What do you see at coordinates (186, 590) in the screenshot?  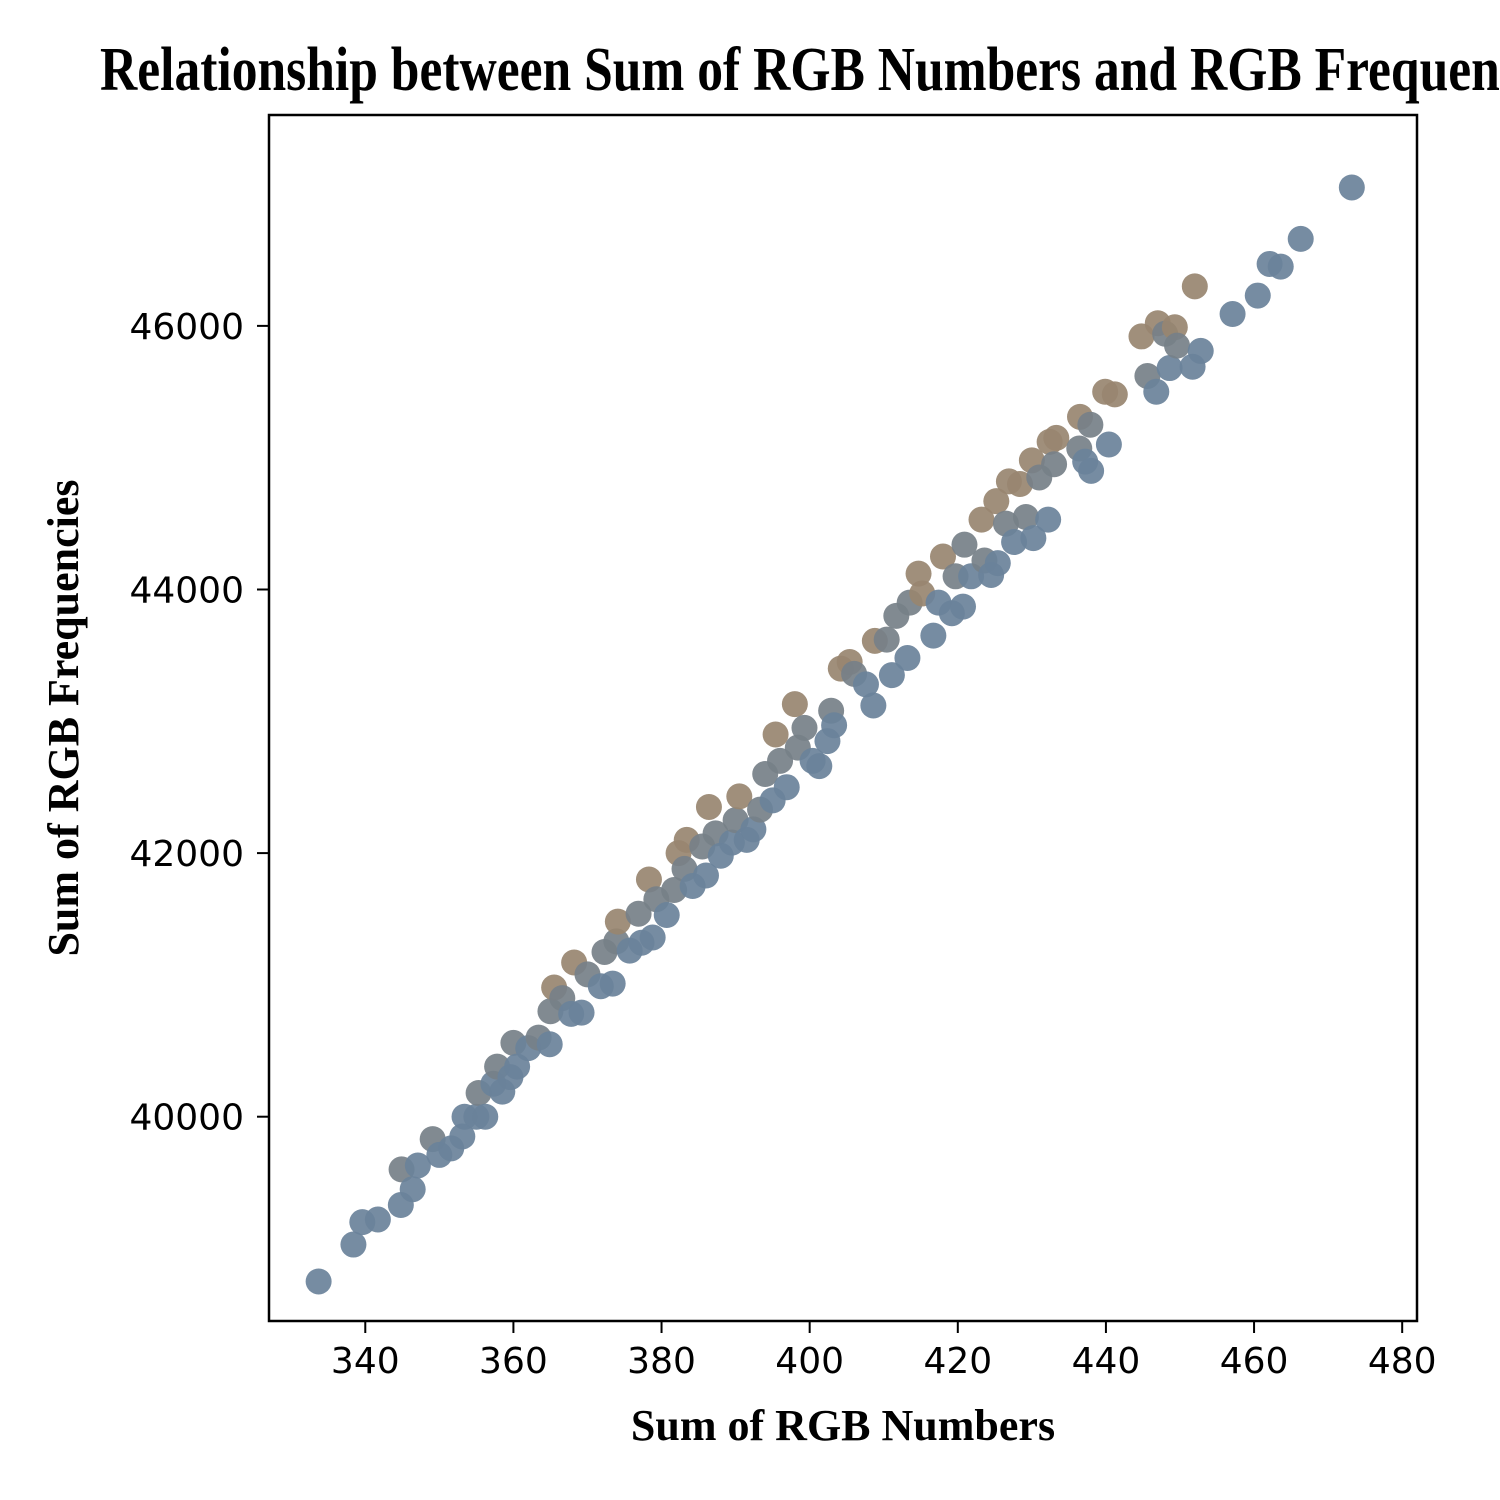 I see `y-tick-label: 44000` at bounding box center [186, 590].